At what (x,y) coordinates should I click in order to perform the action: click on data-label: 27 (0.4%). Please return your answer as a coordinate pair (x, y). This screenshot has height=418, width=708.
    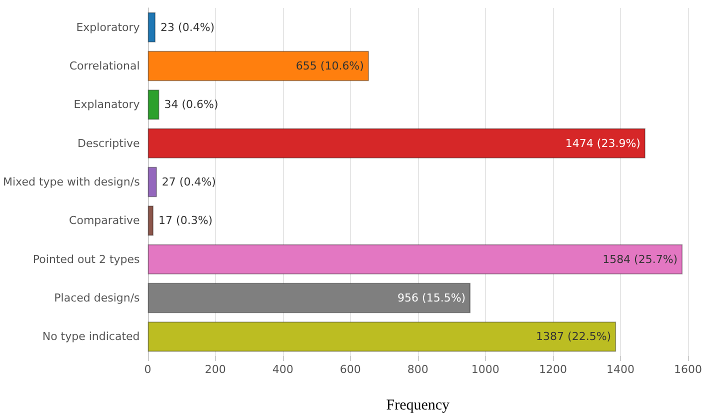
    Looking at the image, I should click on (189, 182).